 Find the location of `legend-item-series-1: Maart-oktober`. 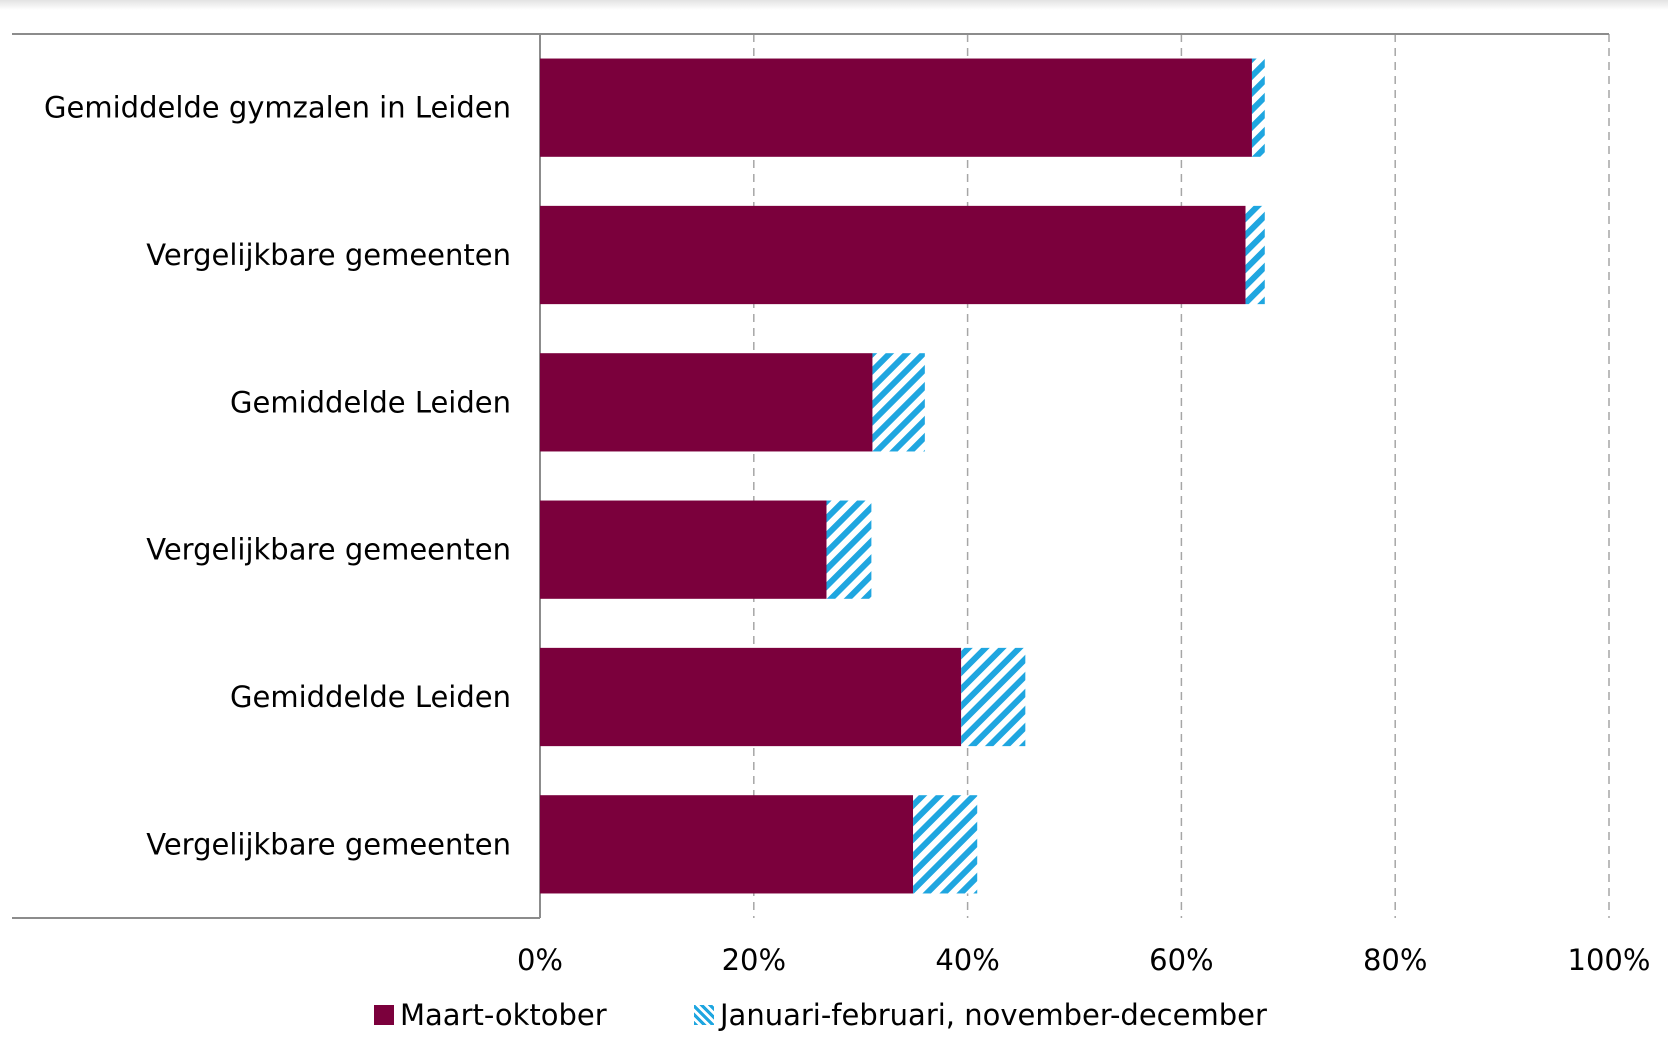

legend-item-series-1: Maart-oktober is located at coordinates (490, 1015).